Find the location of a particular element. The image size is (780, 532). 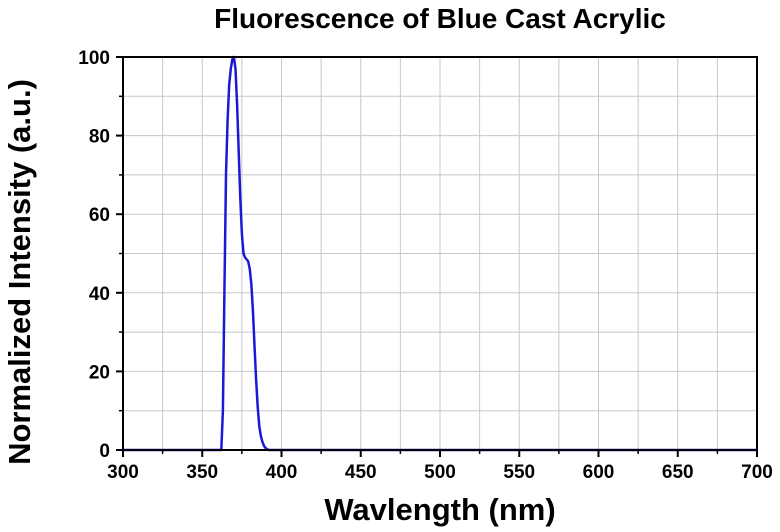

x-tick-label: 300 is located at coordinates (123, 472).